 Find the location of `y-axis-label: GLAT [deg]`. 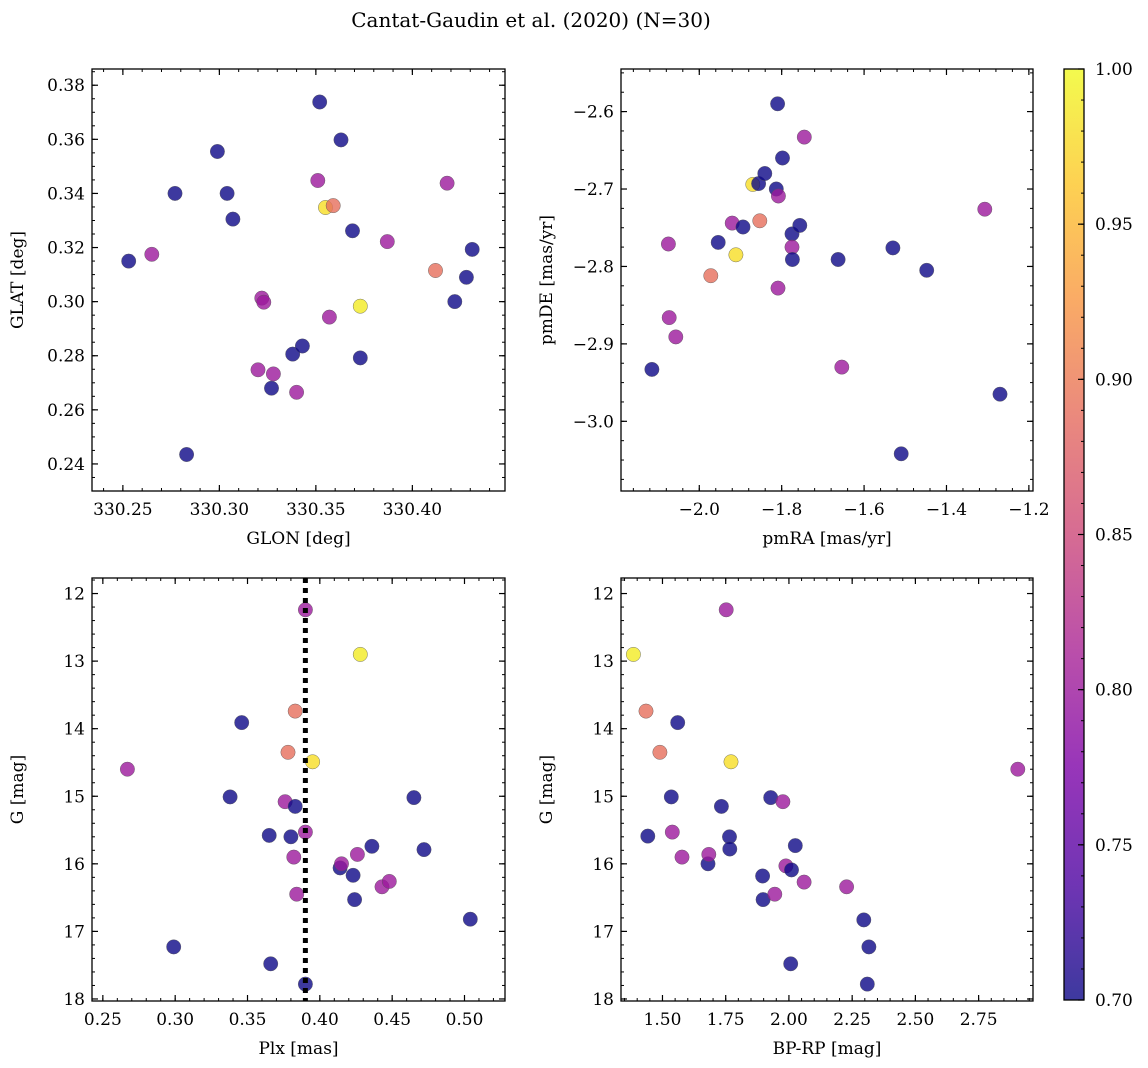

y-axis-label: GLAT [deg] is located at coordinates (18, 280).